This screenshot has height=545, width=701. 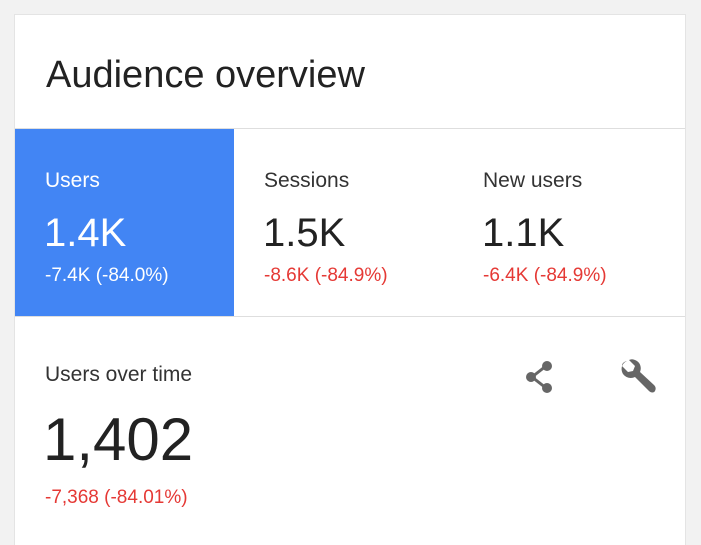 I want to click on metric-label: Sessions, so click(x=307, y=180).